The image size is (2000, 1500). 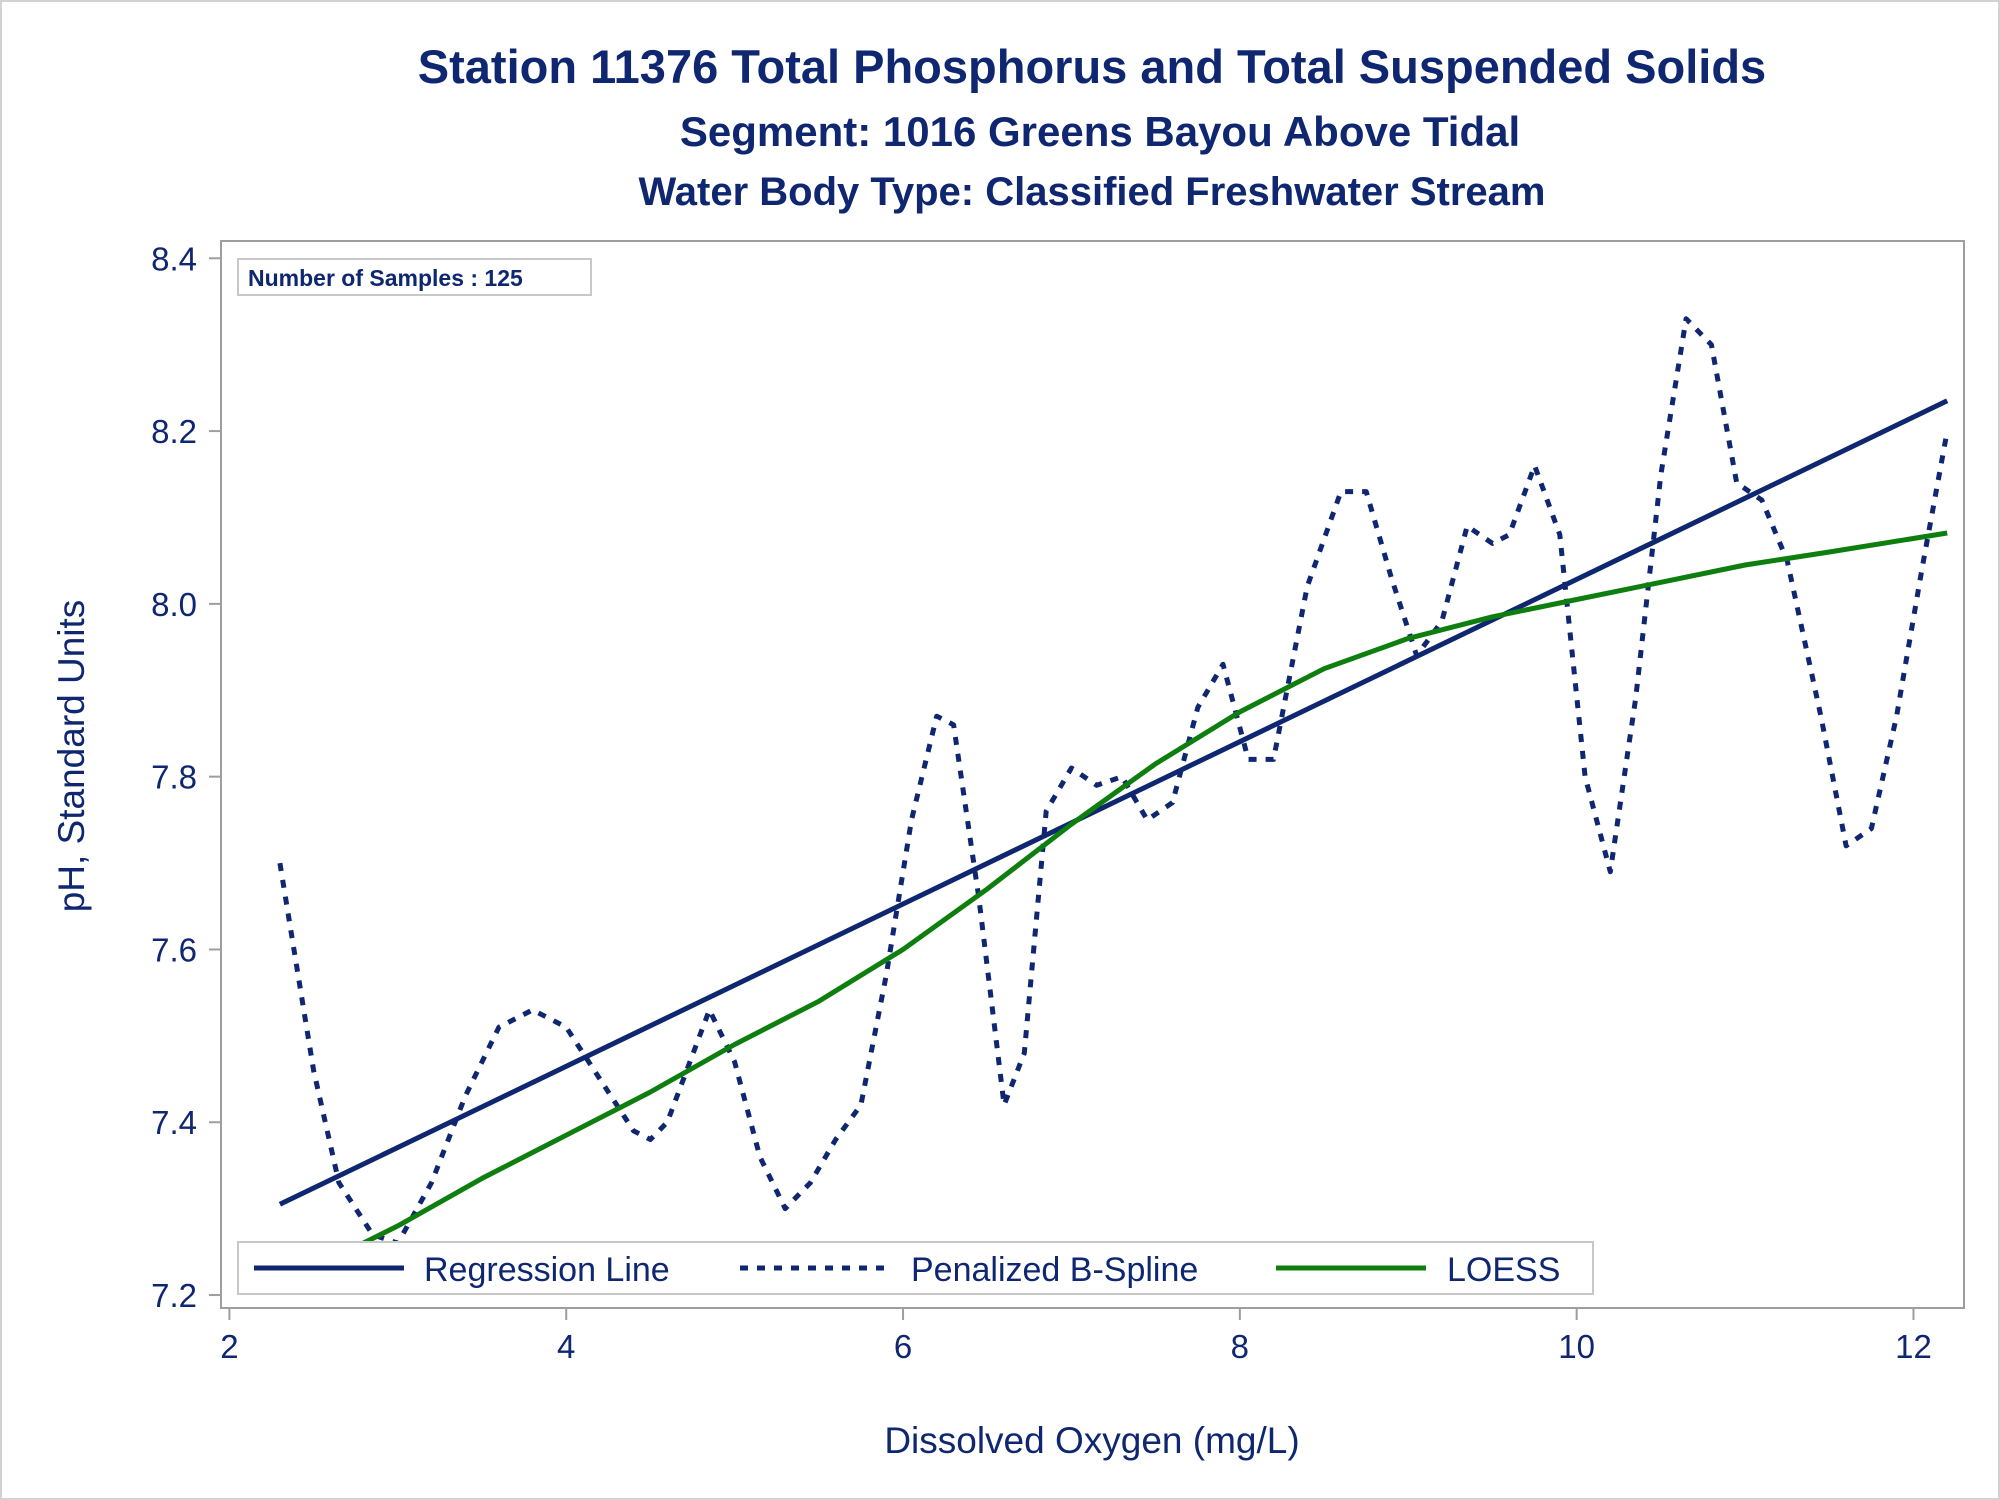 I want to click on y-axis: 7.2 7.4 7.6 7.8 8.0 8.2 8.4, so click(x=186, y=777).